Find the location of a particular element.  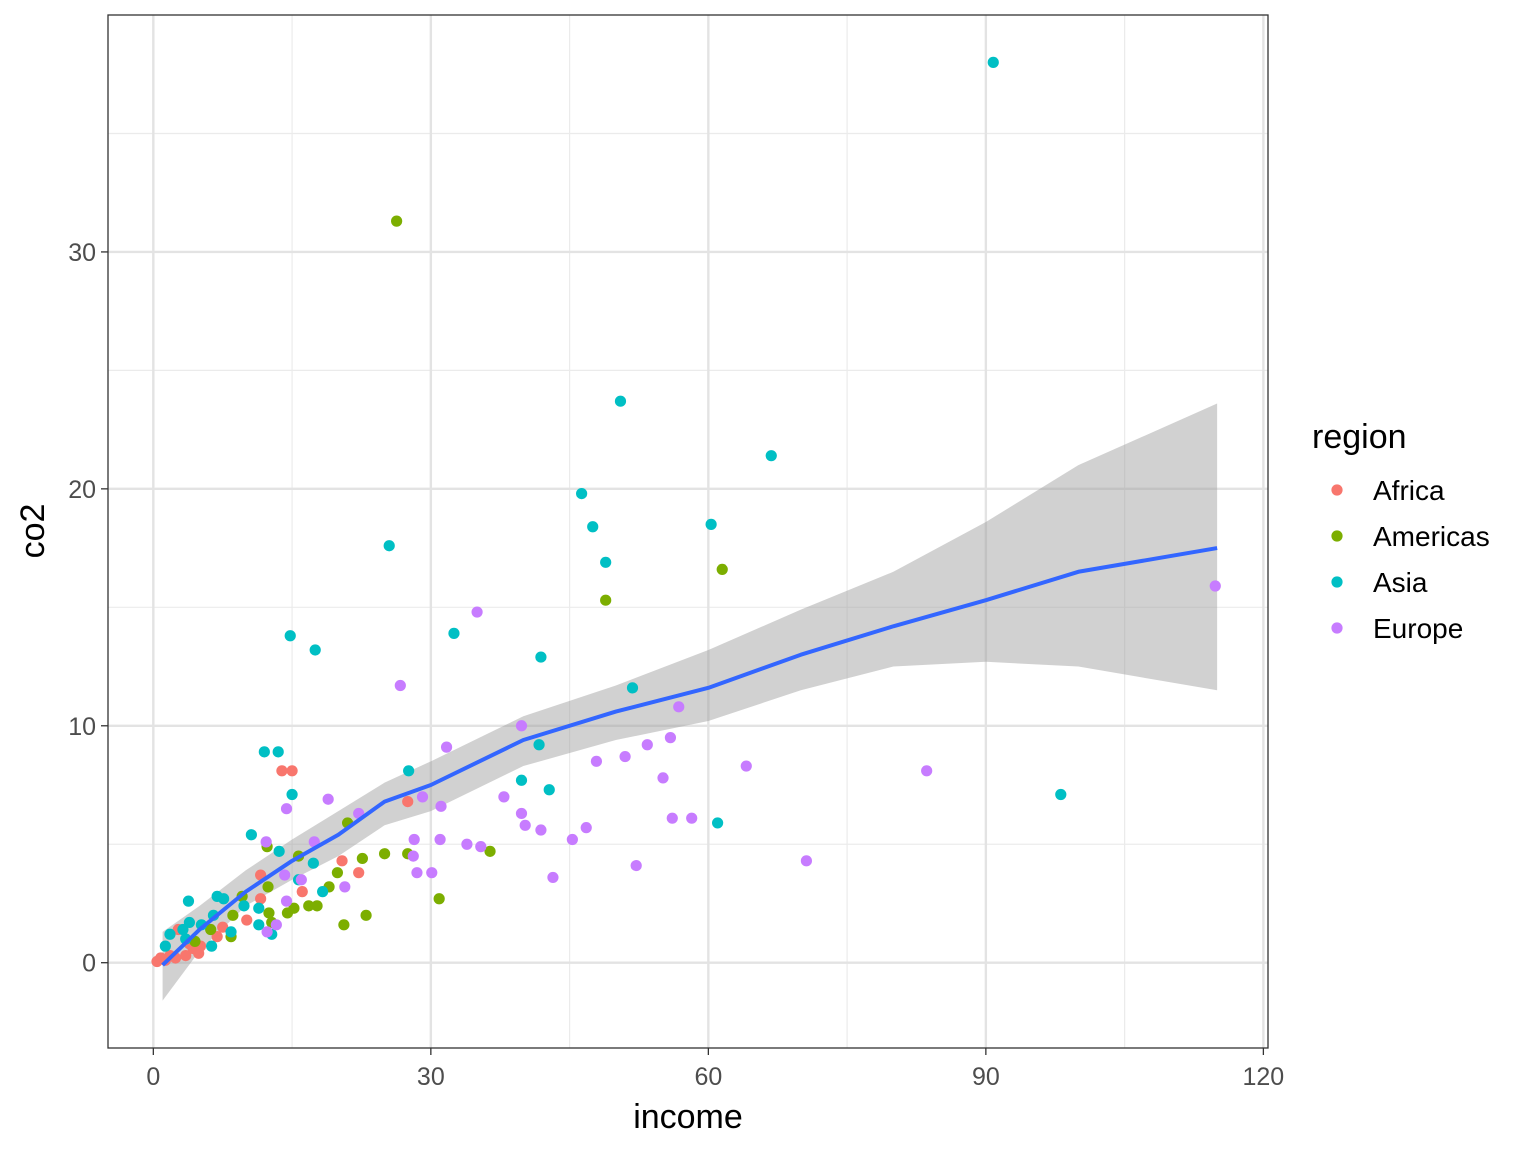

legend-label-europe: Europe is located at coordinates (1418, 628).